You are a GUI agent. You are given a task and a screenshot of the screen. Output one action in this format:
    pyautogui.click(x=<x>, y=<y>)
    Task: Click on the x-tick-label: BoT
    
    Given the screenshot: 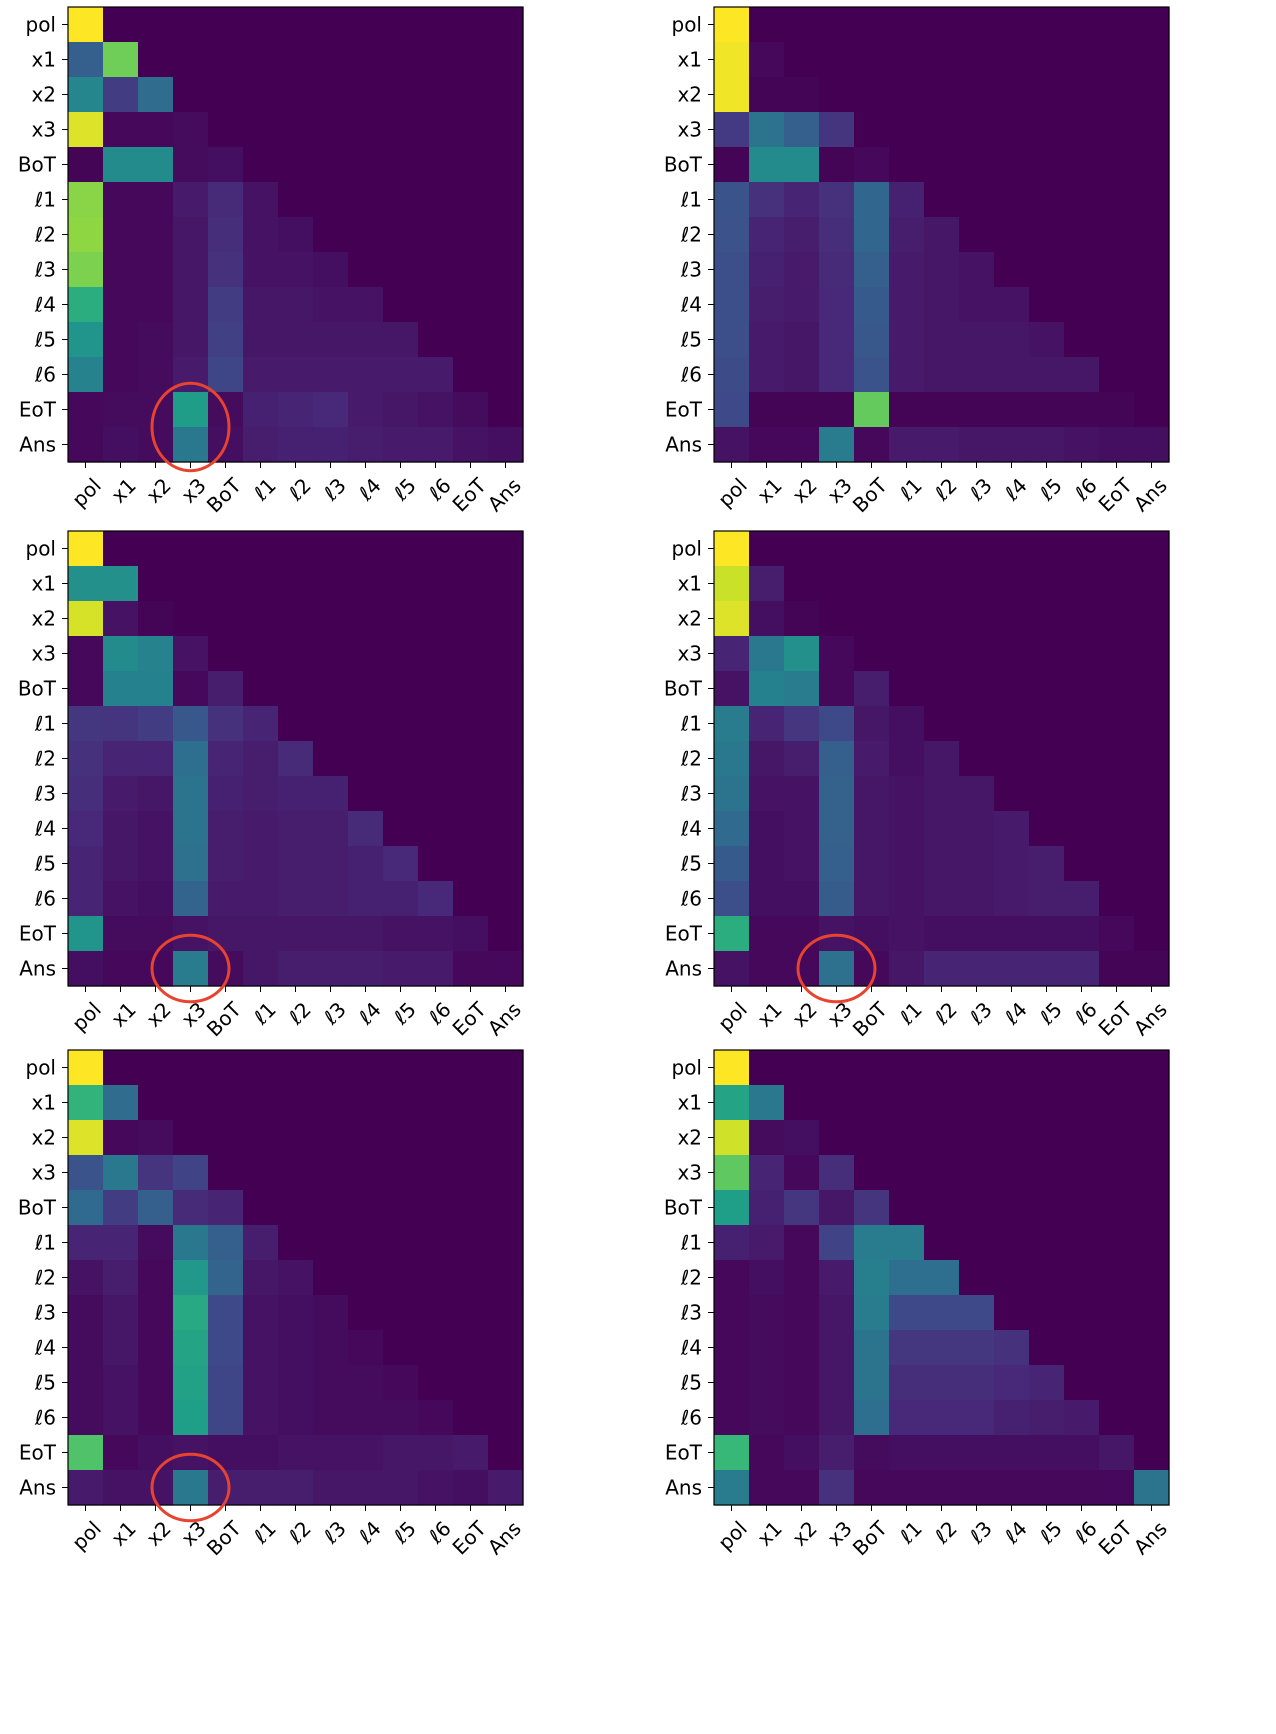 What is the action you would take?
    pyautogui.click(x=870, y=1019)
    